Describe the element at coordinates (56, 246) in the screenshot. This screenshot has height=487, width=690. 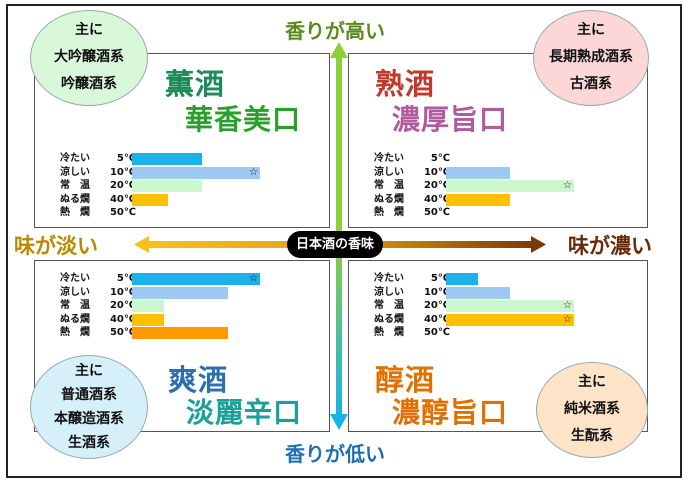
I see `axis-left-label: 味が淡い` at that location.